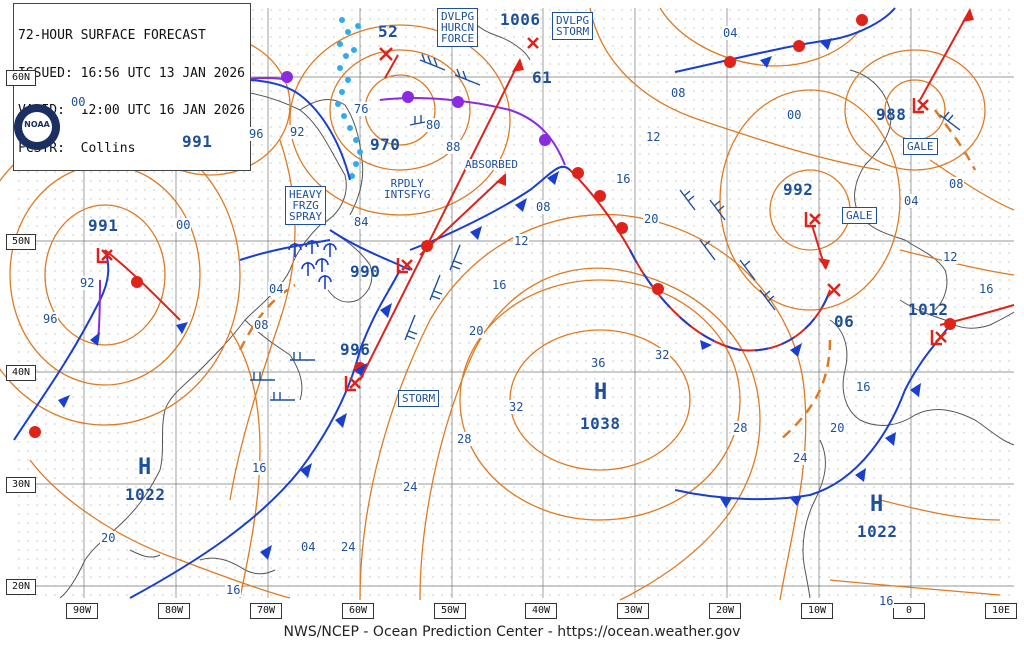  What do you see at coordinates (1001, 611) in the screenshot?
I see `lon-label: 10E` at bounding box center [1001, 611].